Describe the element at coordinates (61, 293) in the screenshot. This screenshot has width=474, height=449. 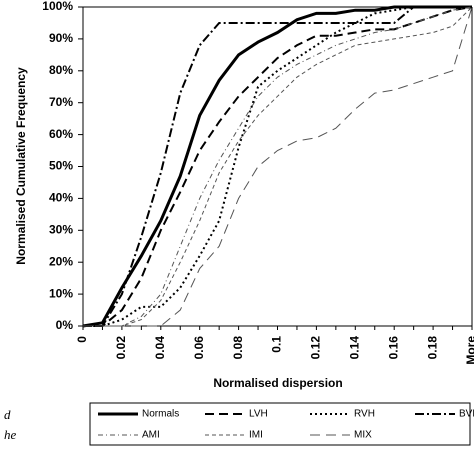
I see `y-tick-label: 10%` at that location.